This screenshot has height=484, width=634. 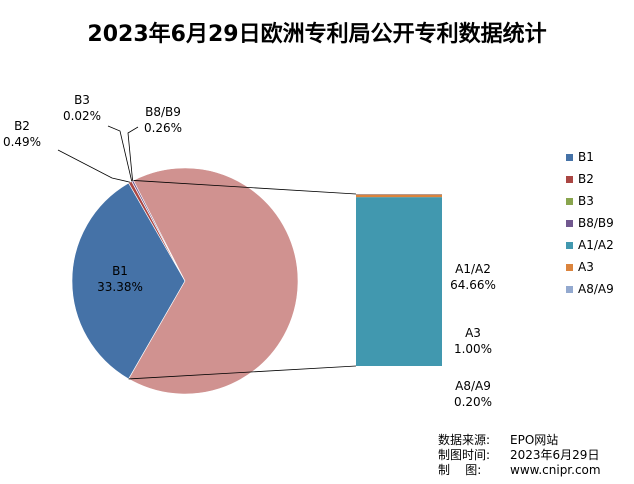 I want to click on legend-label: A3, so click(x=586, y=267).